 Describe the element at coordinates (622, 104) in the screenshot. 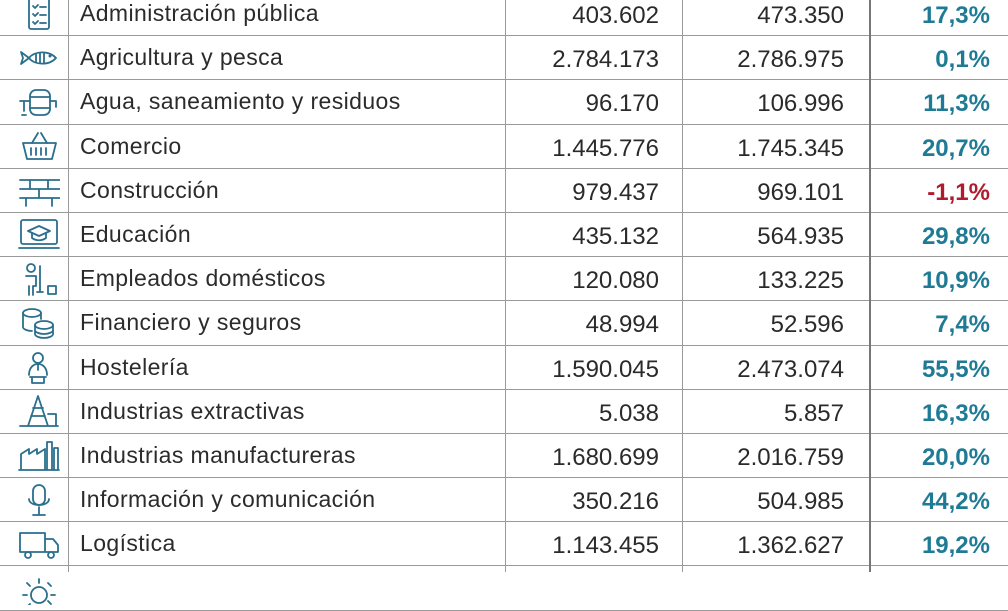

I see `value-previous: 96.170` at that location.